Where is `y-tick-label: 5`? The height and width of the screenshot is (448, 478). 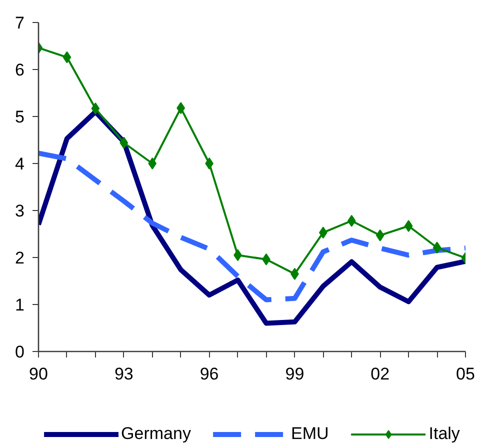
y-tick-label: 5 is located at coordinates (20, 117).